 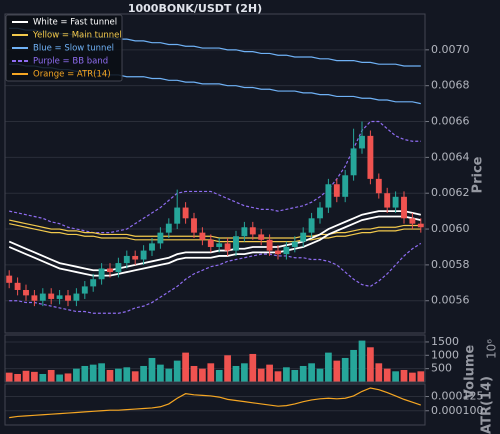 I want to click on y-tick-label: 1000, so click(x=445, y=354).